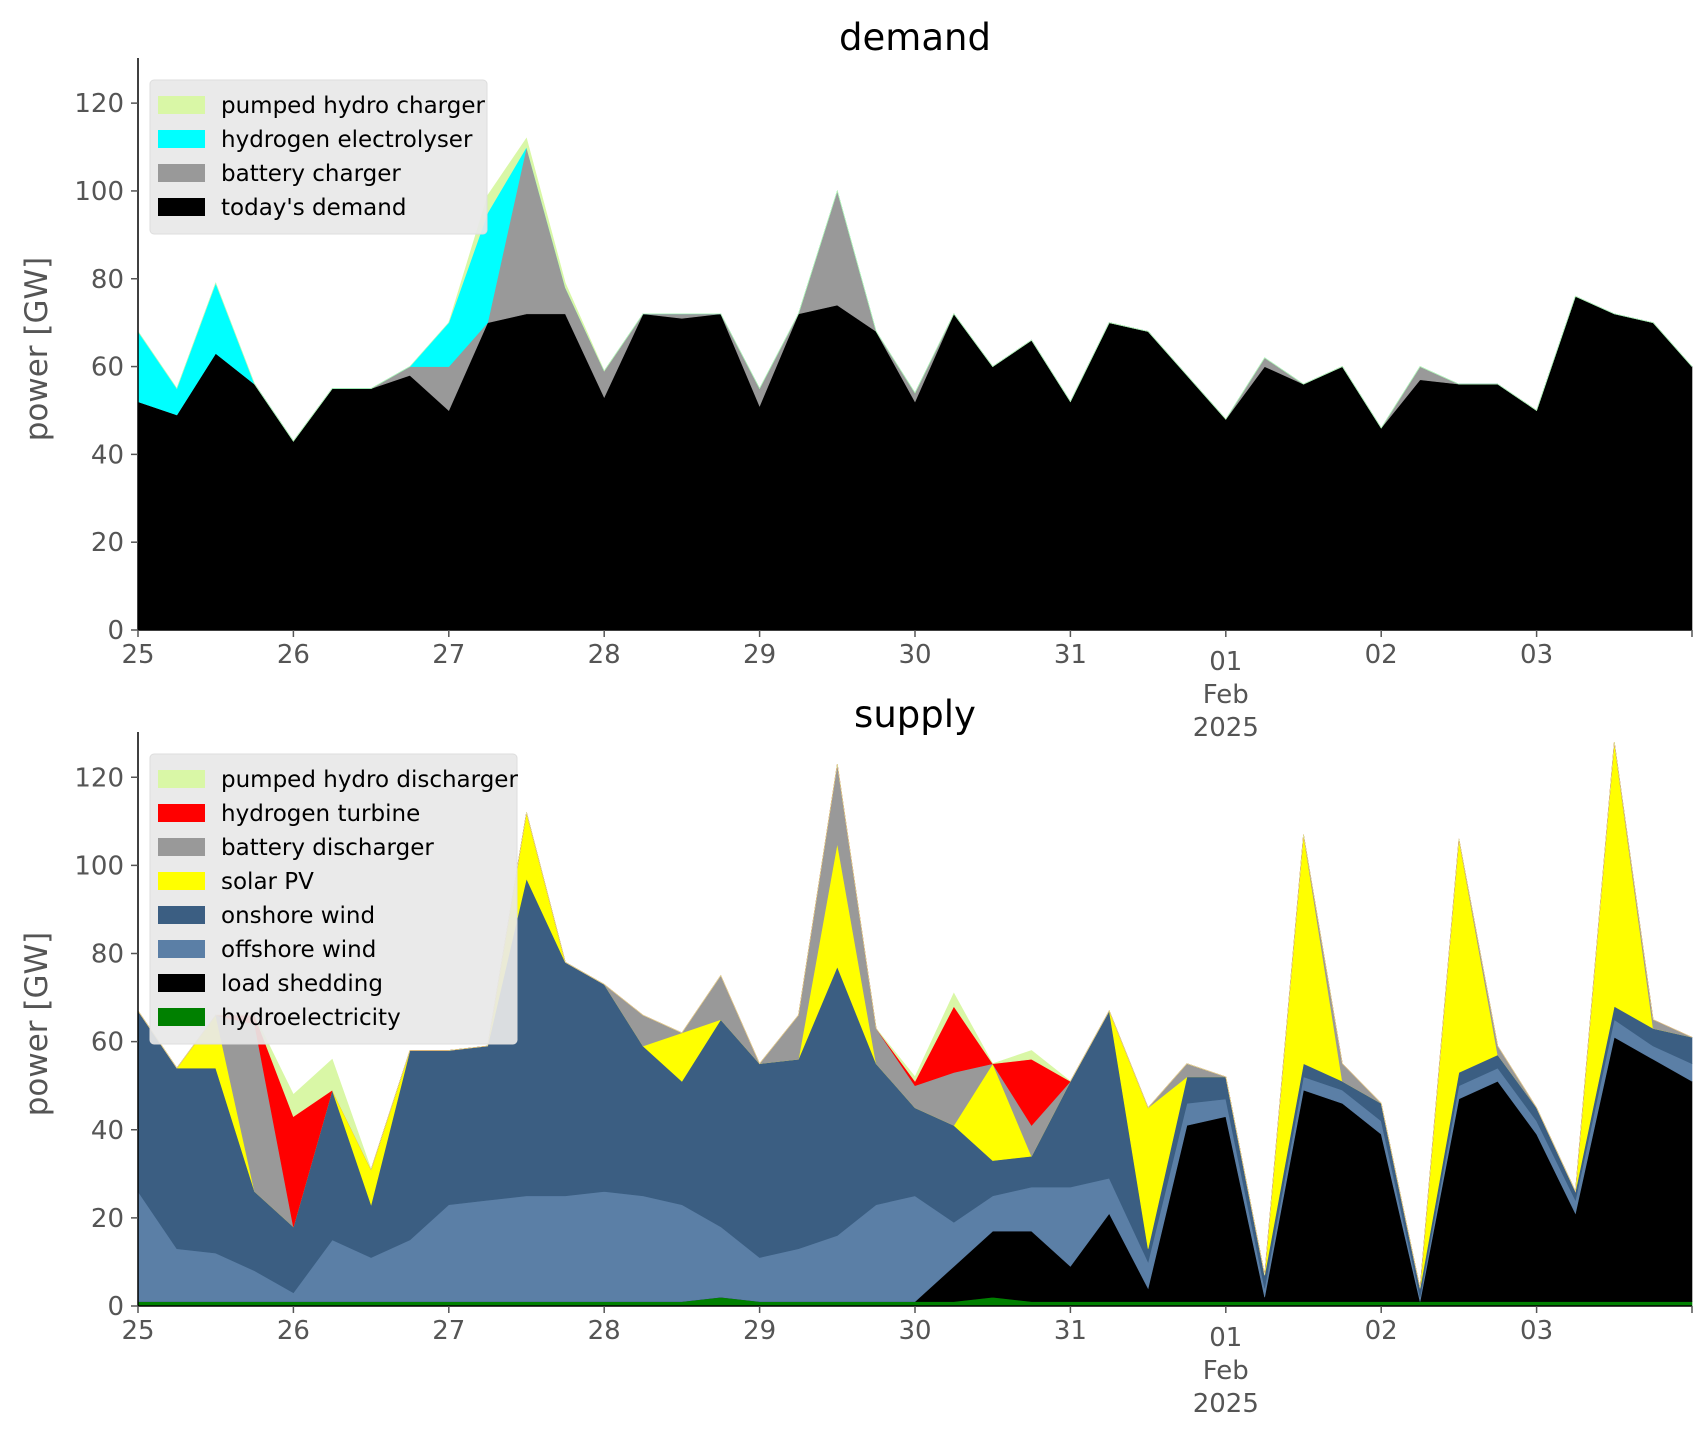 The image size is (1706, 1435). I want to click on legend-swatch-hydrogen-electrolyser, so click(181, 139).